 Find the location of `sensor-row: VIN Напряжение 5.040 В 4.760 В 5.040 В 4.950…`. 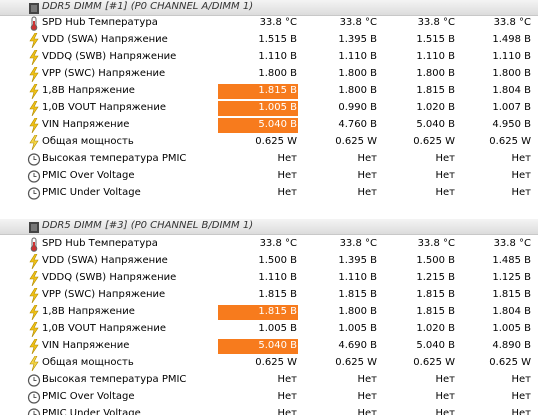

sensor-row: VIN Напряжение 5.040 В 4.760 В 5.040 В 4.950… is located at coordinates (269, 125).